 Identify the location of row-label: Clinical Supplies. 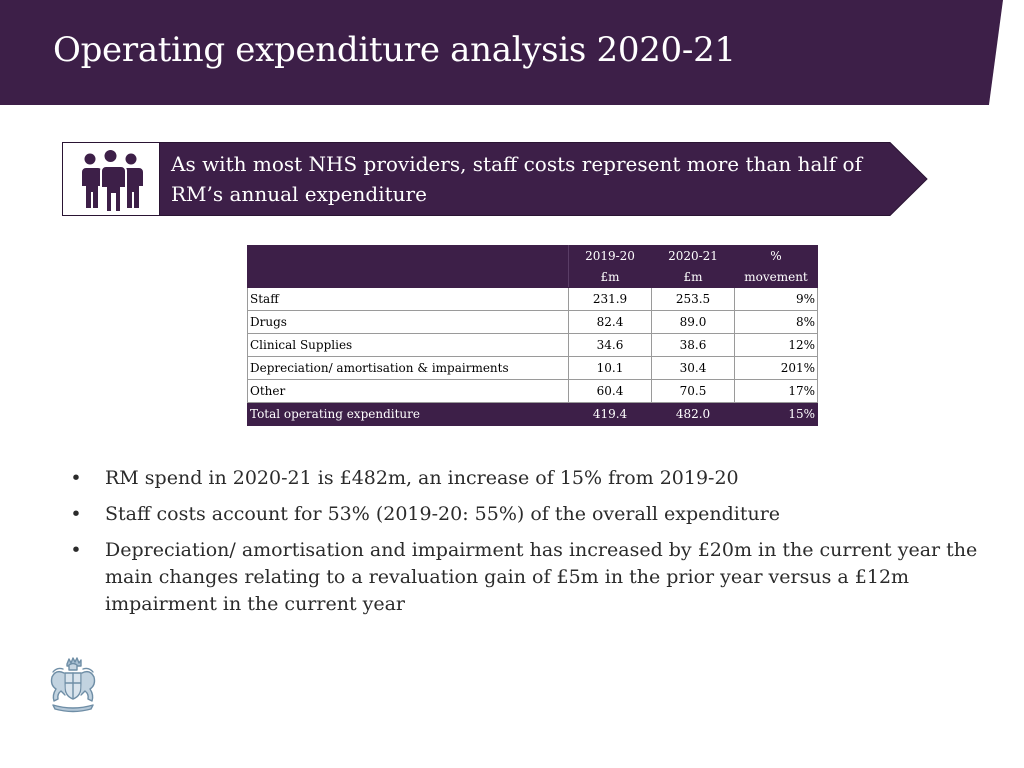
(408, 345).